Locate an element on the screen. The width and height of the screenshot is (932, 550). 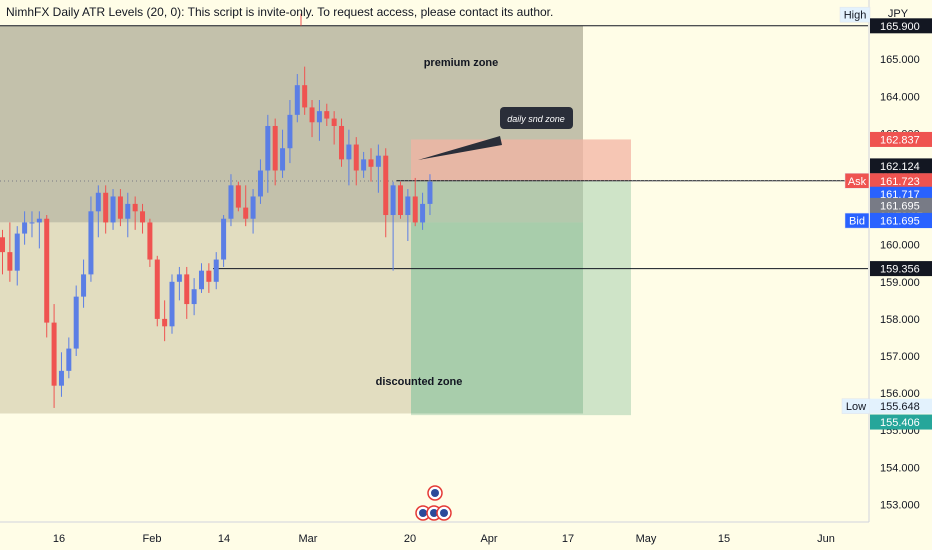
callout-pointer is located at coordinates (460, 148).